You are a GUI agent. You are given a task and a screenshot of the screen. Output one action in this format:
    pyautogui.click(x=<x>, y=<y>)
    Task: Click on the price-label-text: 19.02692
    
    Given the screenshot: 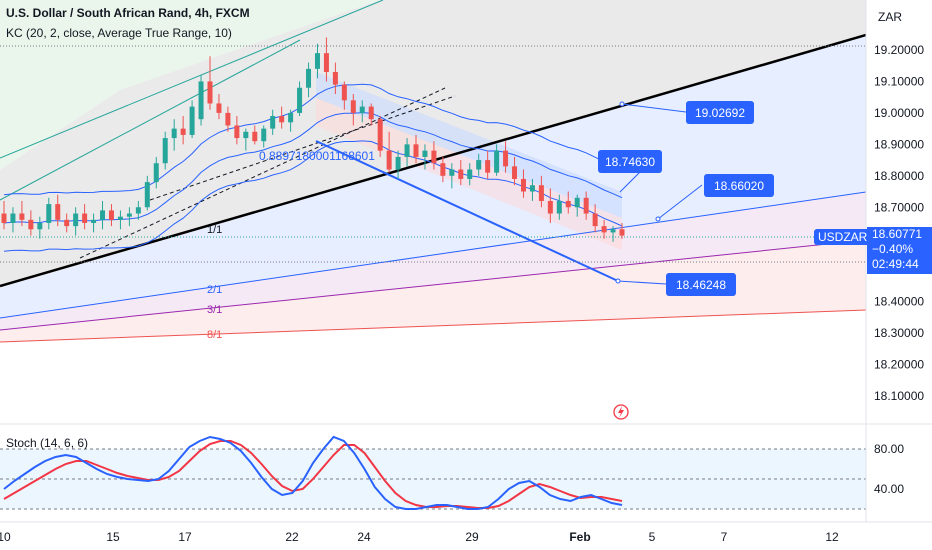 What is the action you would take?
    pyautogui.click(x=720, y=113)
    